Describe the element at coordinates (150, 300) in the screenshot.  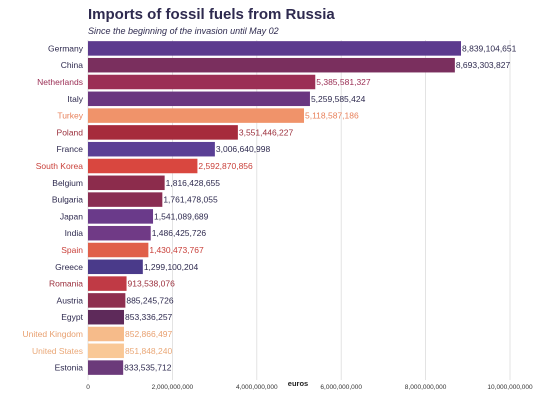
I see `value-label: 885,245,726` at that location.